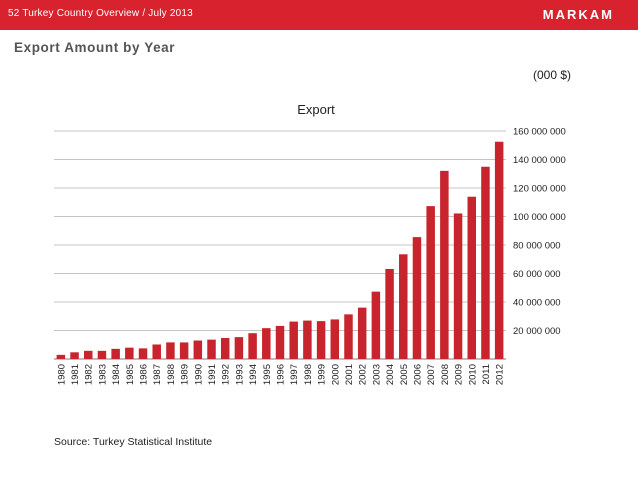 The width and height of the screenshot is (638, 479). Describe the element at coordinates (133, 442) in the screenshot. I see `source-note: Source: Turkey Statistical Institute` at that location.